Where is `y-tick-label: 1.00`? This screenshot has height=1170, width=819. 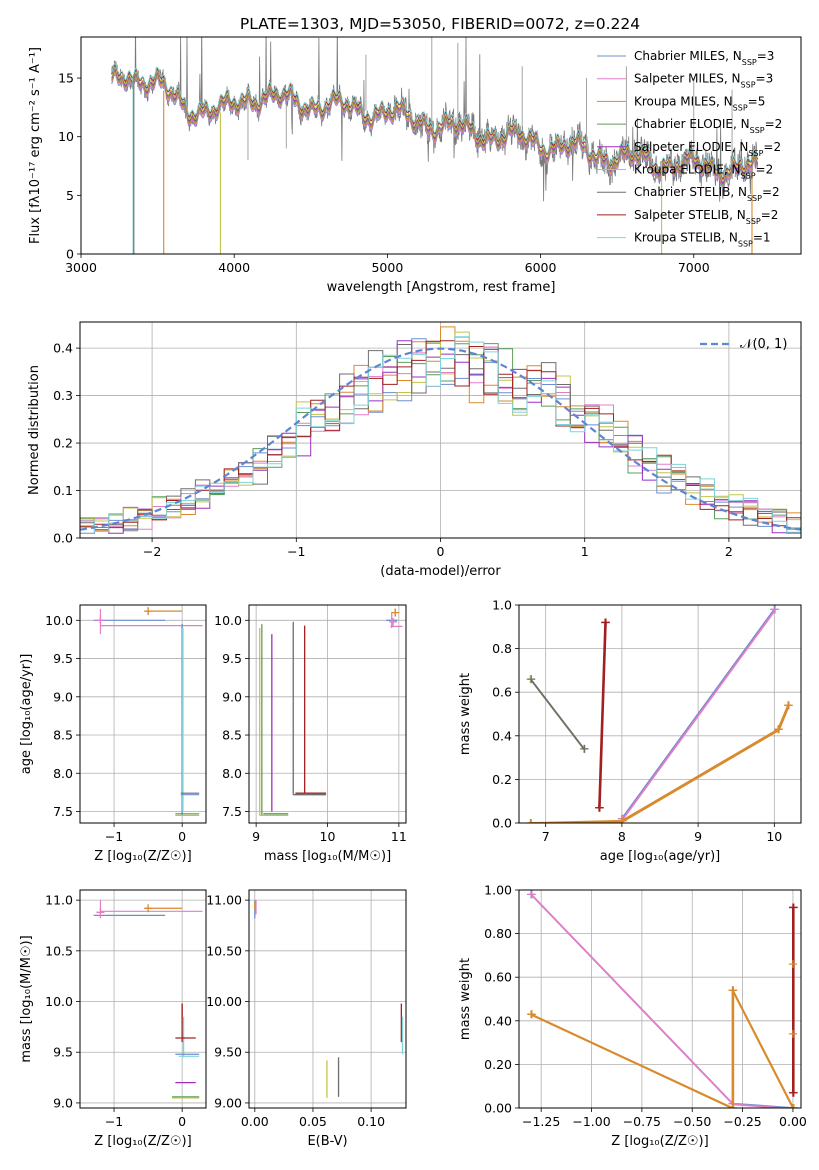
y-tick-label: 1.00 is located at coordinates (498, 890).